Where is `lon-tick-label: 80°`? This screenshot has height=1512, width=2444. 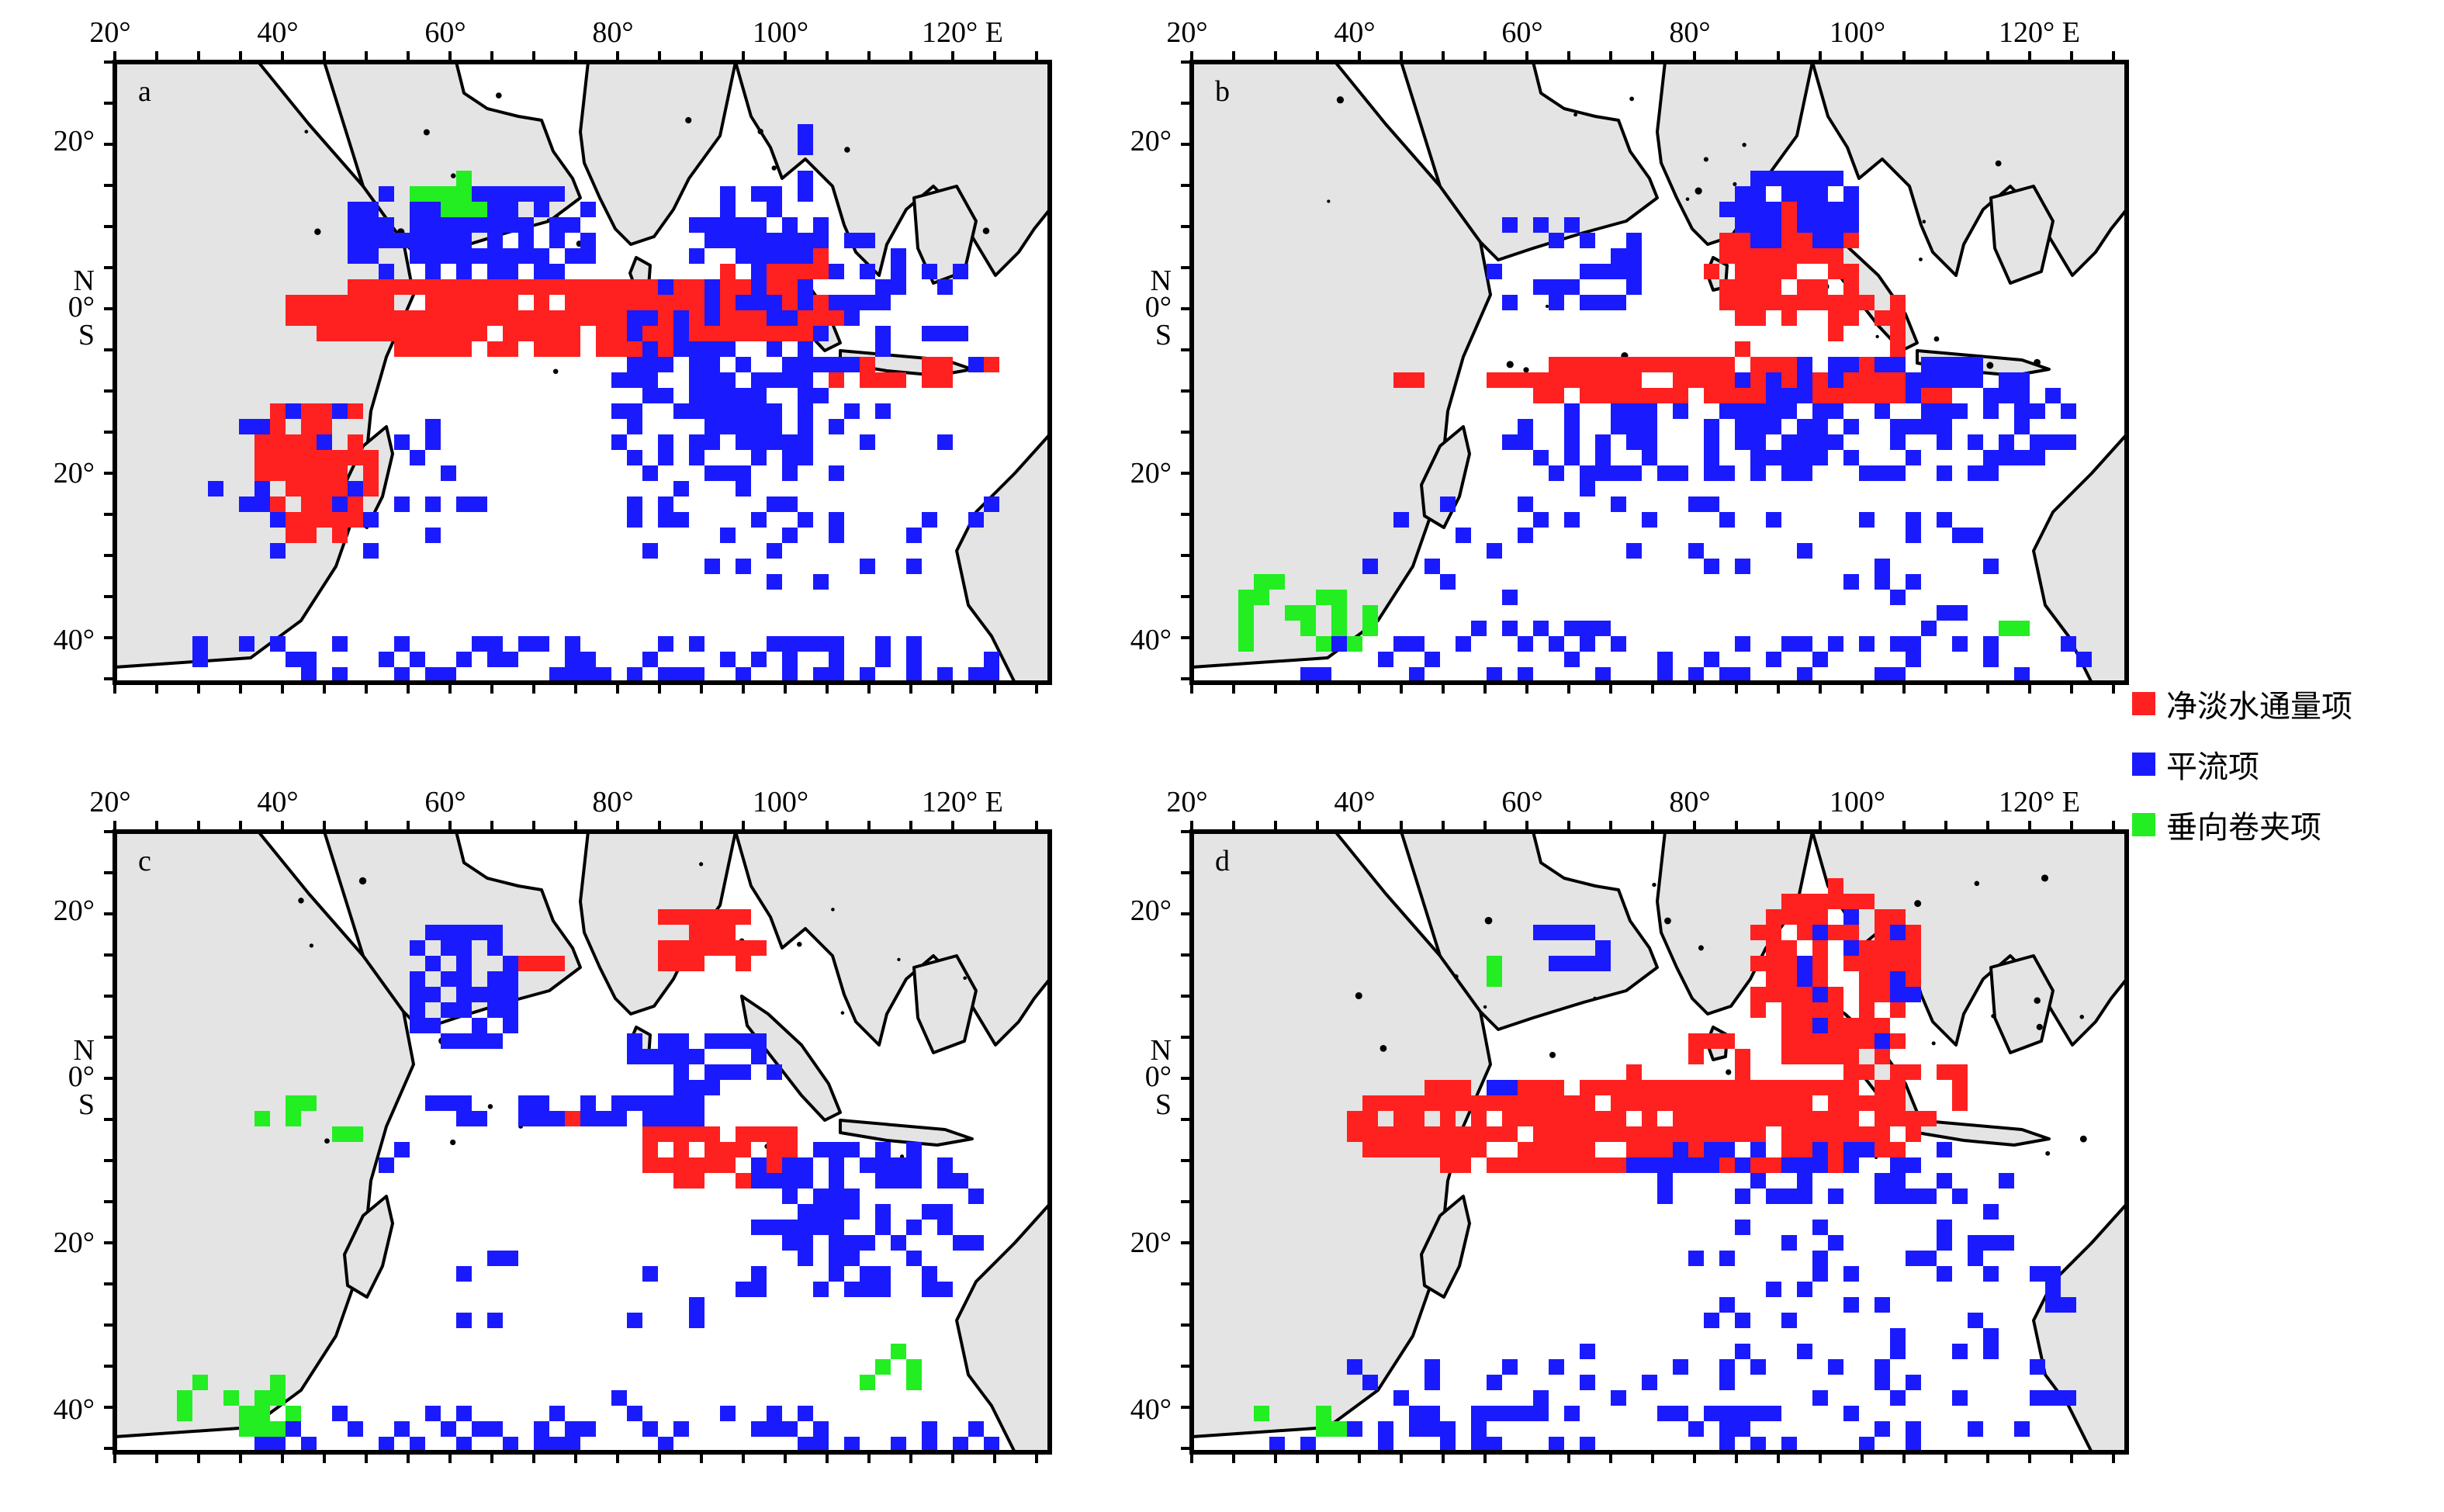 lon-tick-label: 80° is located at coordinates (1689, 32).